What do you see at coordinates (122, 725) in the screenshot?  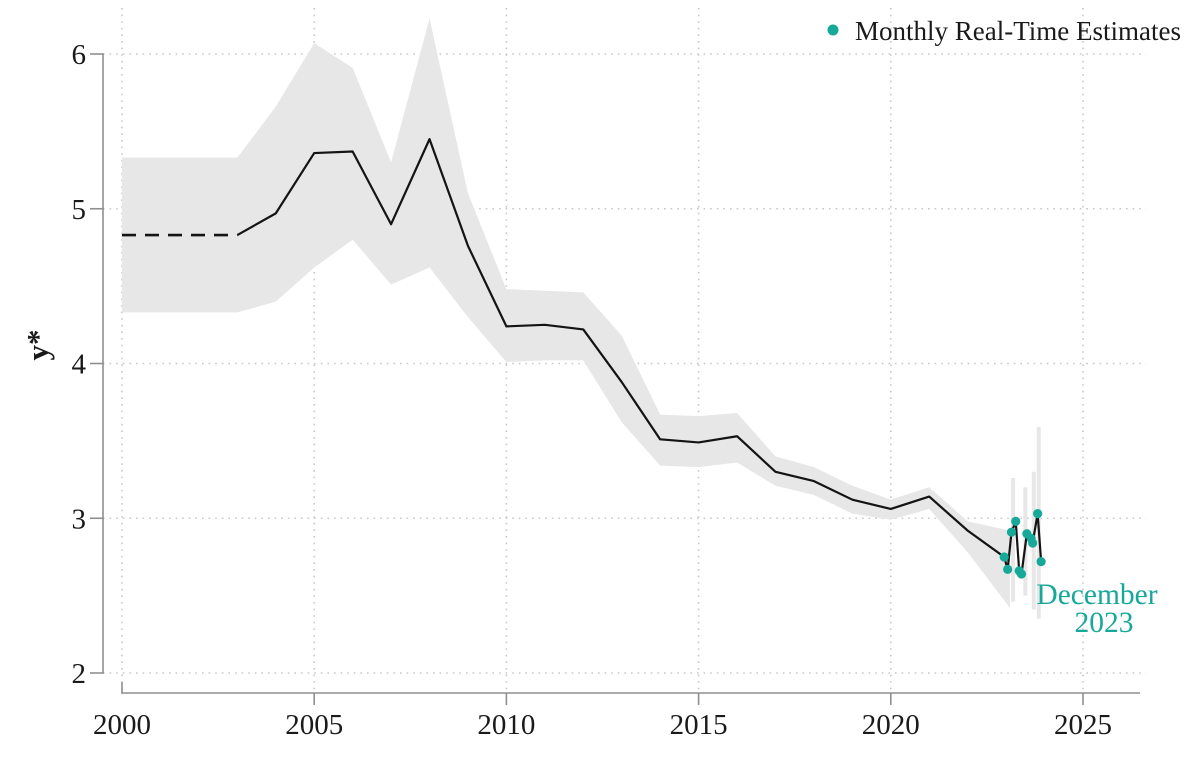 I see `x-tick-label: 2000` at bounding box center [122, 725].